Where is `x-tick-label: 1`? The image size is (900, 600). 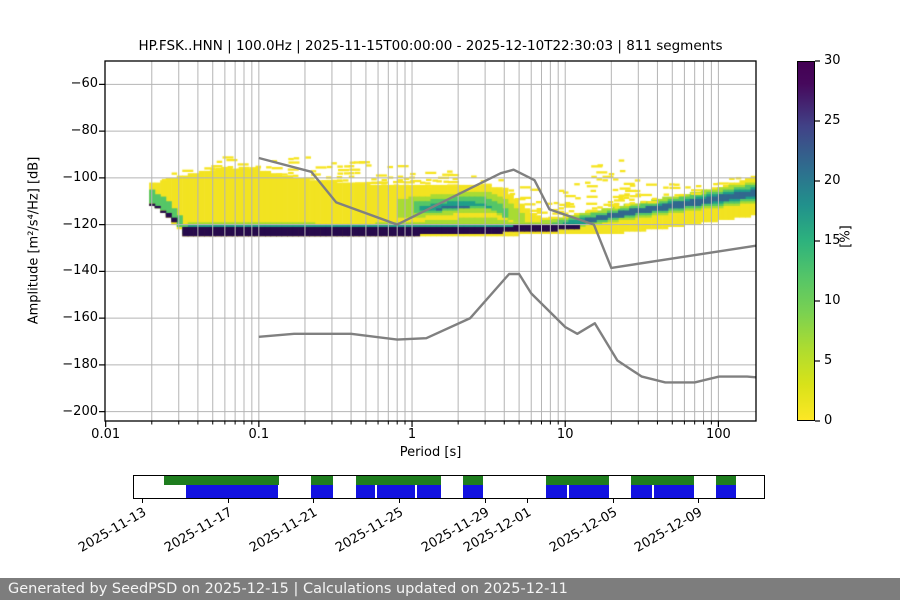 x-tick-label: 1 is located at coordinates (412, 434).